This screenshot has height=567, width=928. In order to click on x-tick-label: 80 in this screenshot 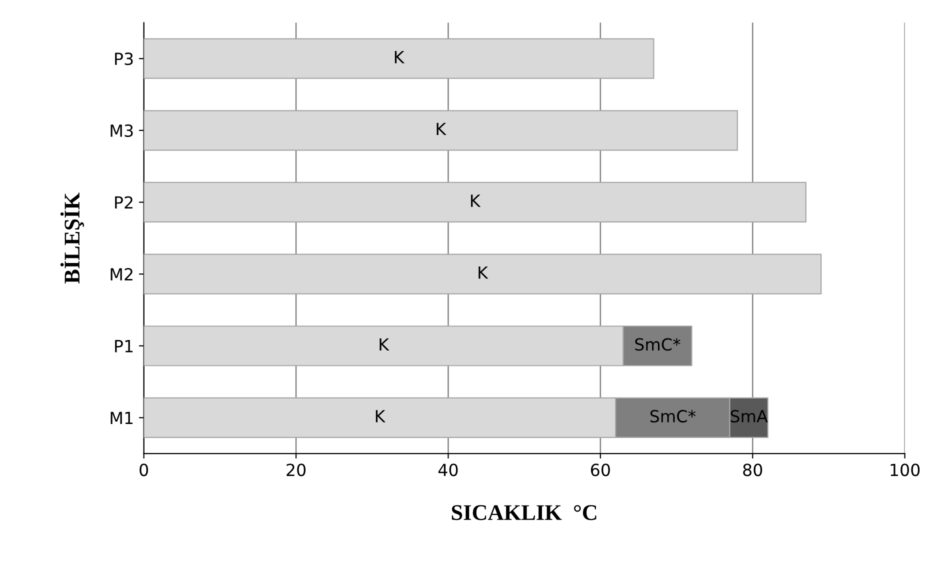, I will do `click(752, 470)`.